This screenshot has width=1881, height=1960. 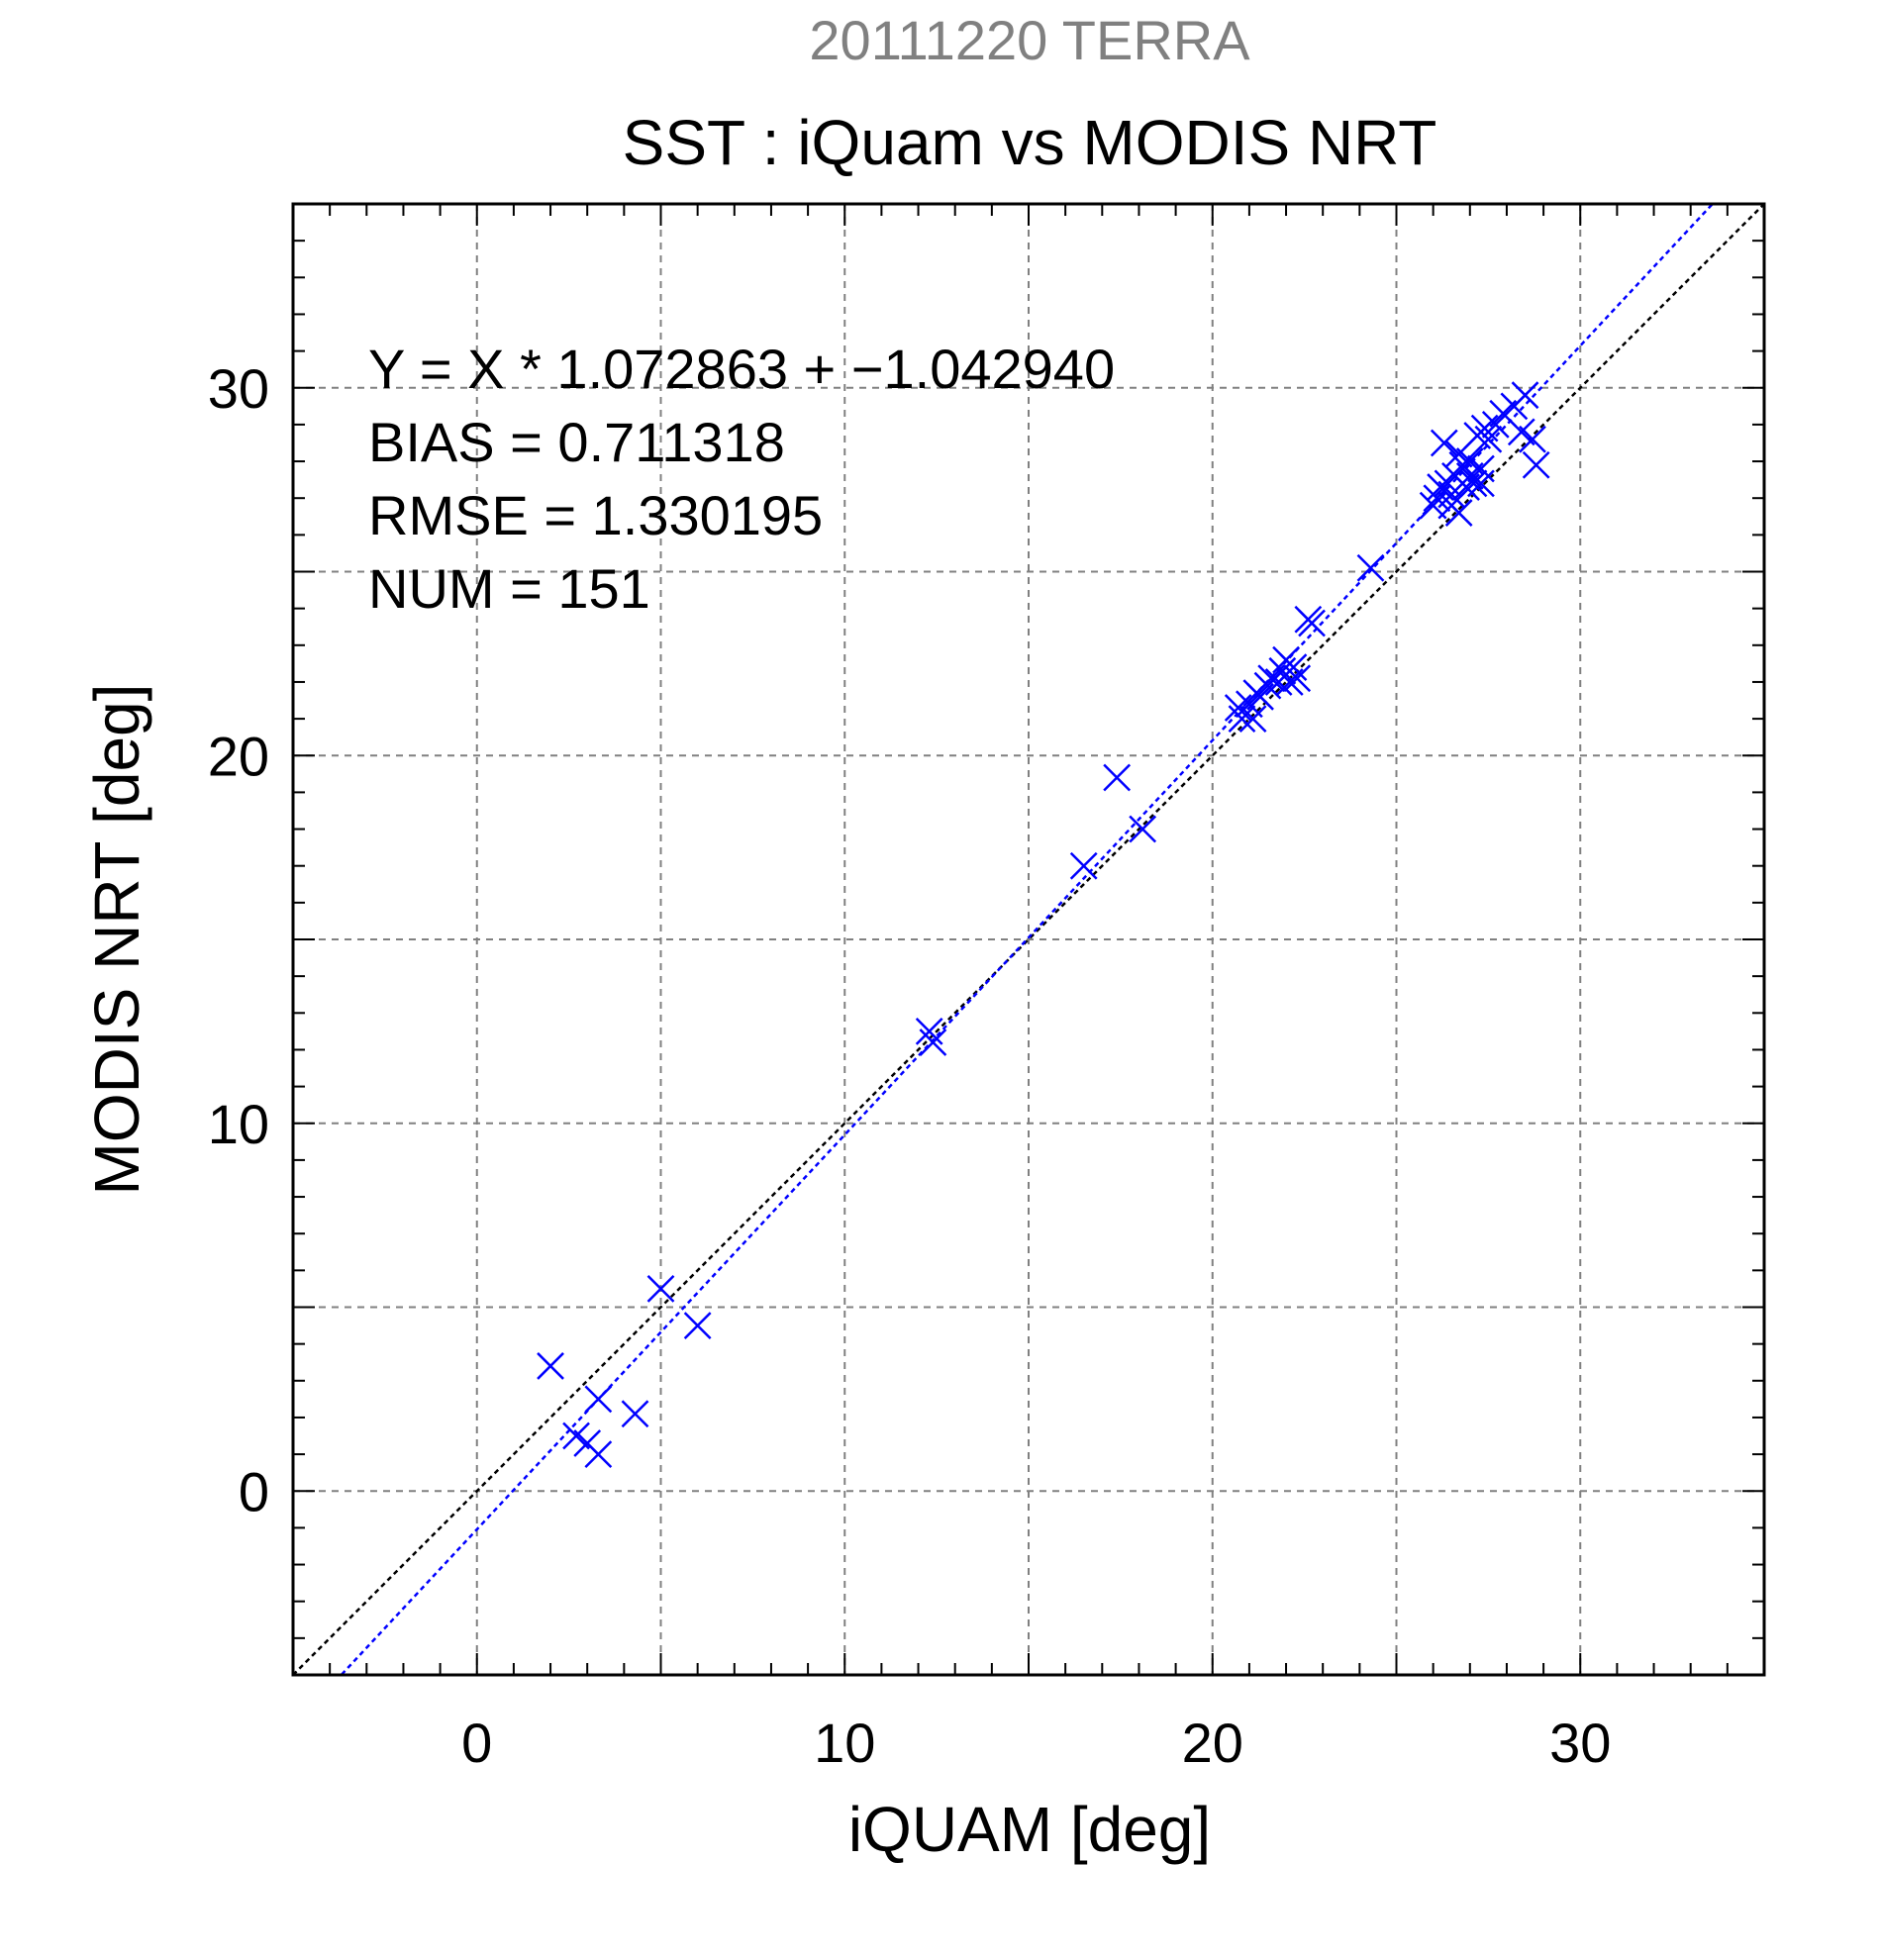 What do you see at coordinates (1580, 1743) in the screenshot?
I see `x-tick-label: 30` at bounding box center [1580, 1743].